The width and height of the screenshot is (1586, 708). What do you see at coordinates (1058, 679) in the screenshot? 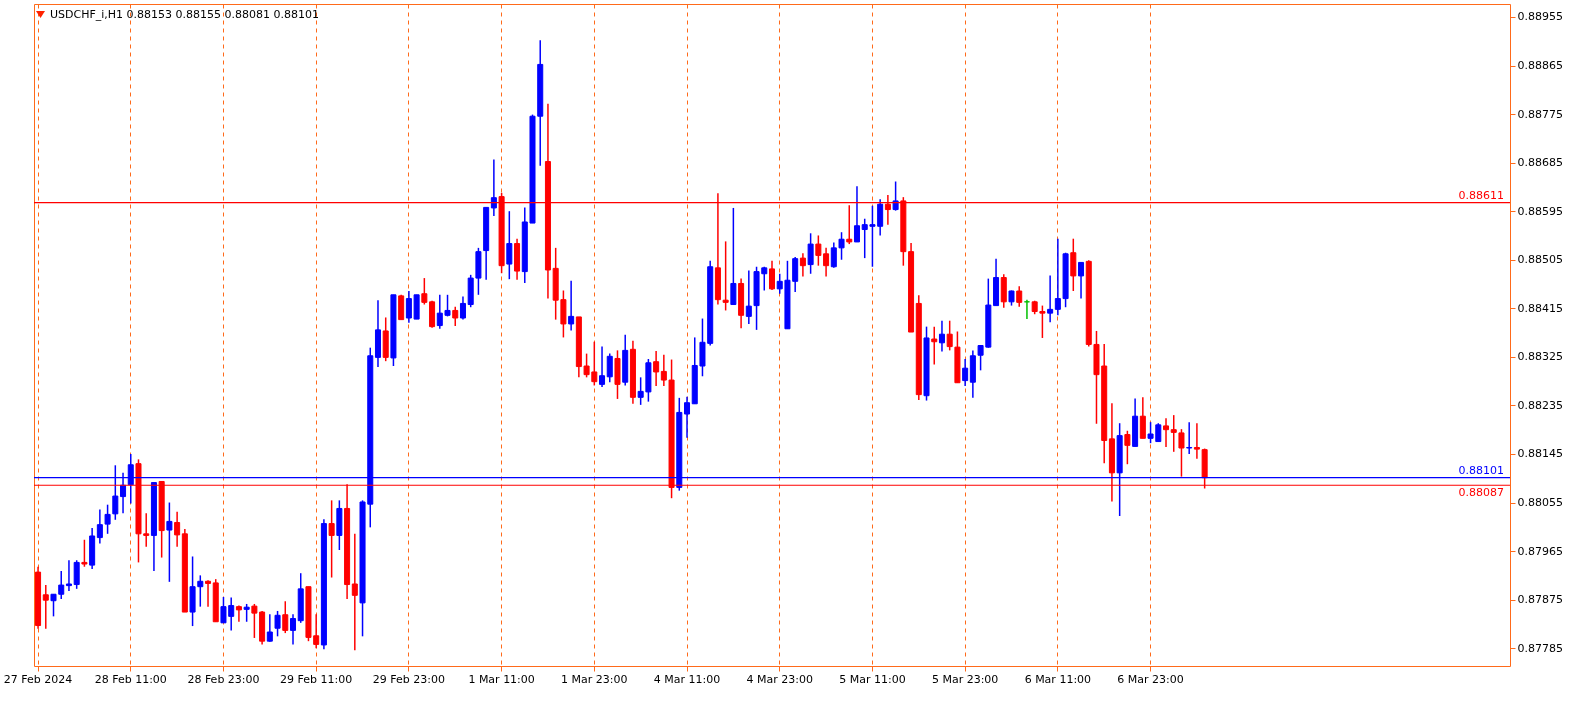
I see `x-tick-label: 6 Mar 11:00` at bounding box center [1058, 679].